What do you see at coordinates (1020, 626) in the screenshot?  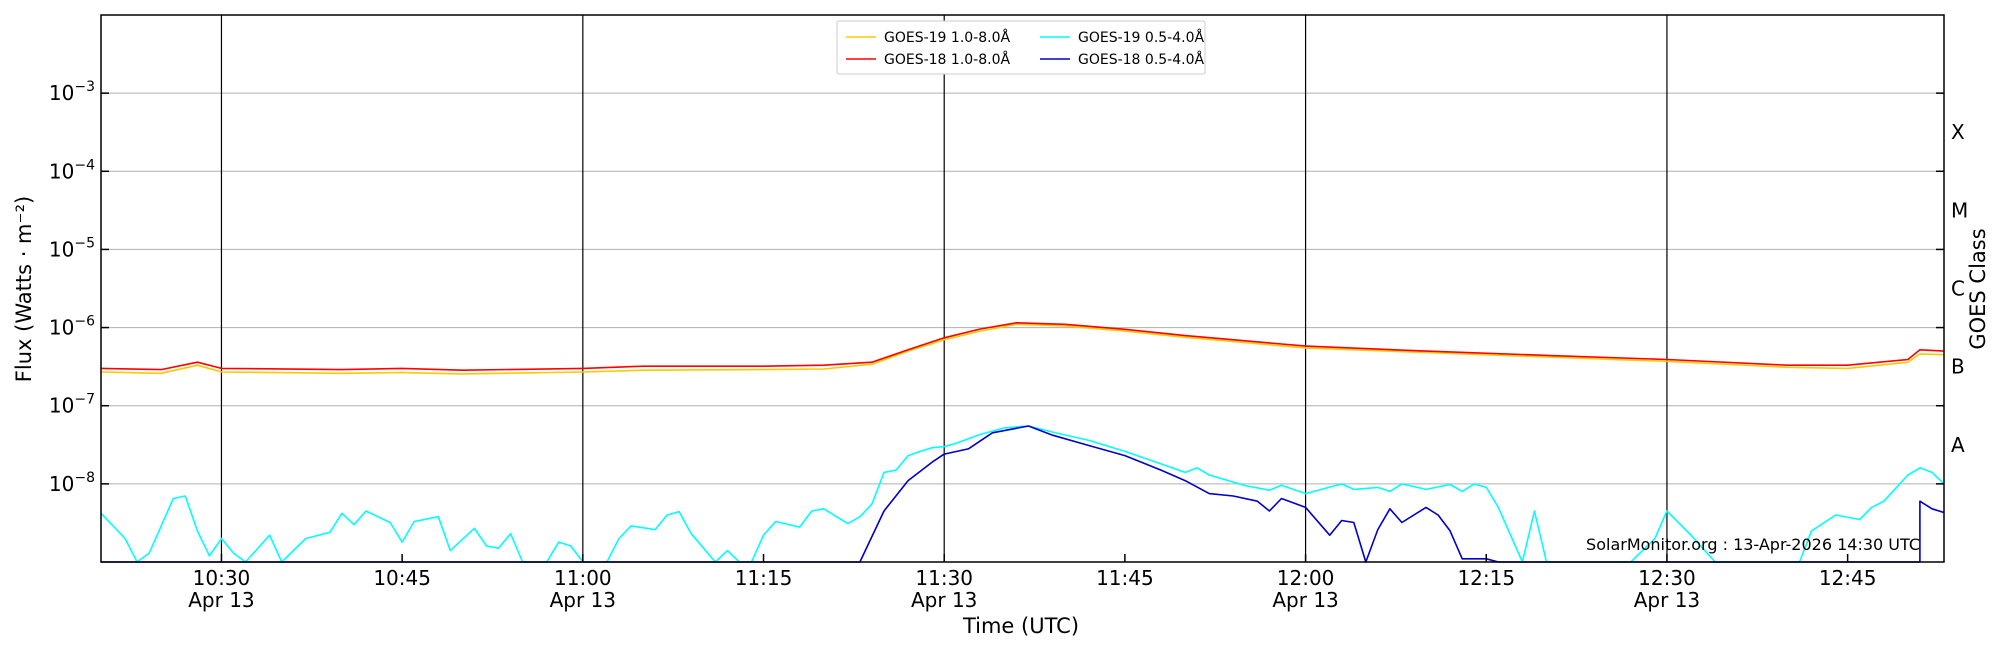 I see `x-axis-title: Time (UTC)` at bounding box center [1020, 626].